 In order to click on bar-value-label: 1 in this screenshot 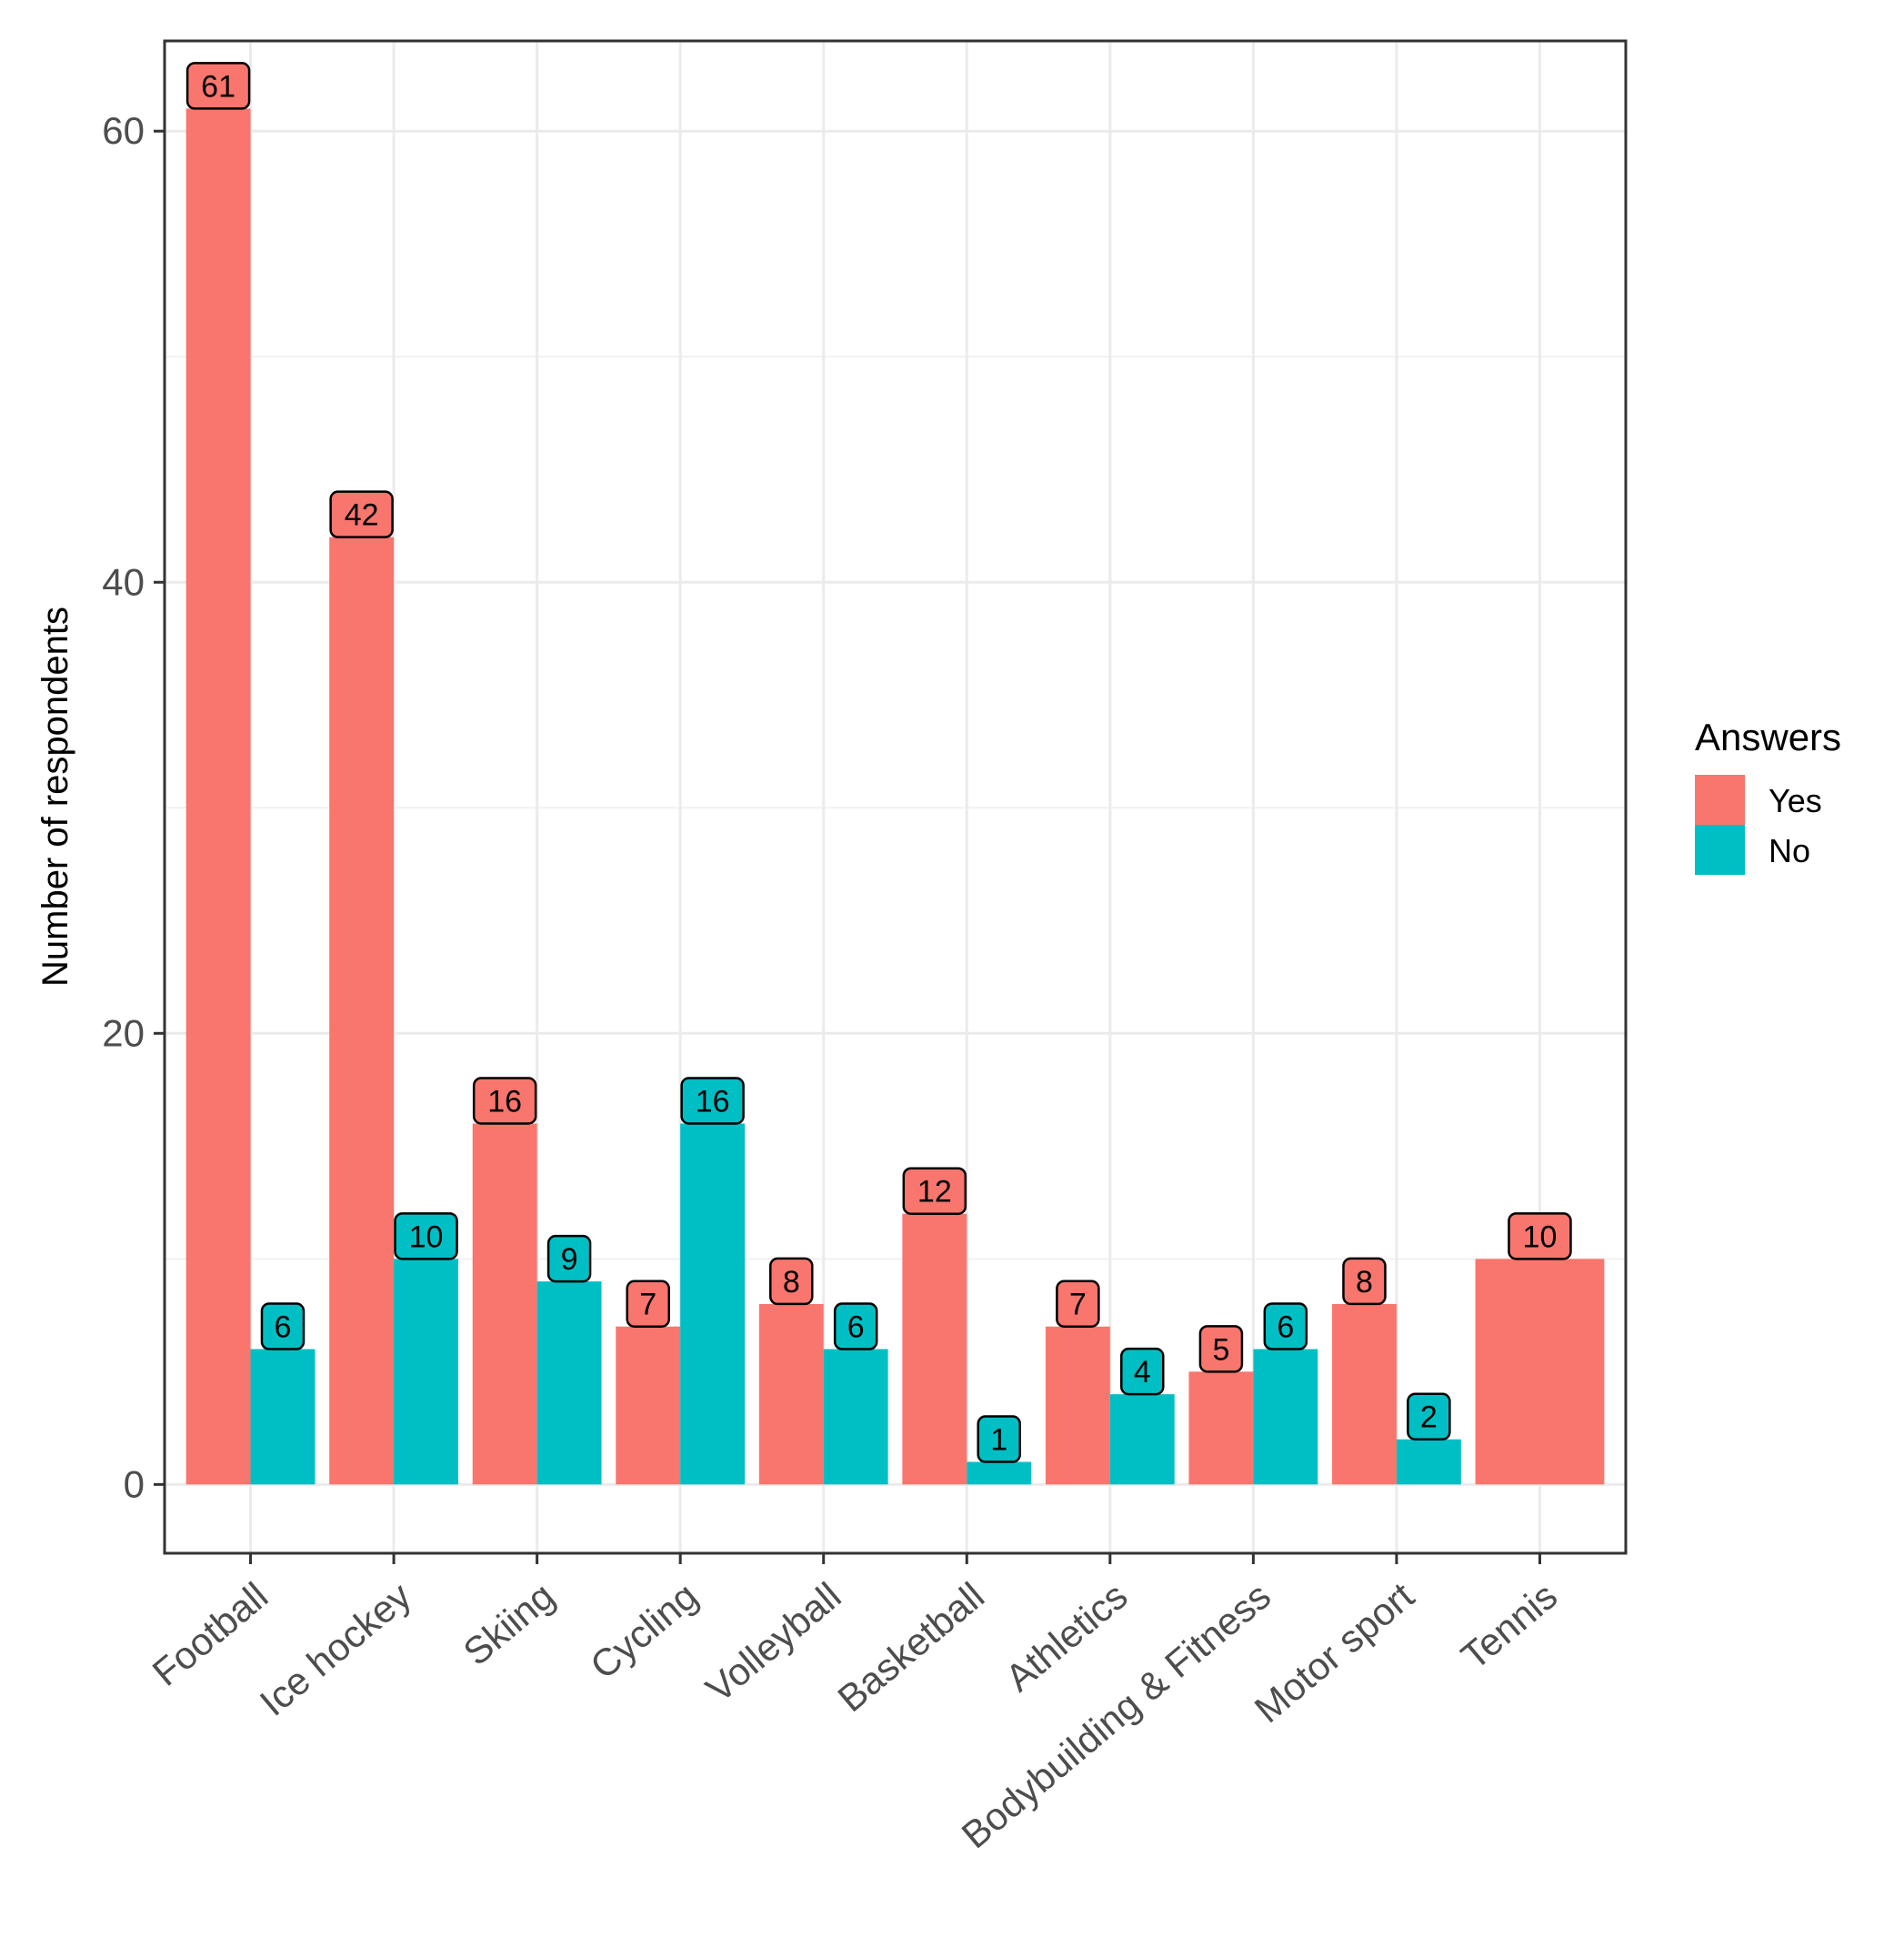, I will do `click(998, 1440)`.